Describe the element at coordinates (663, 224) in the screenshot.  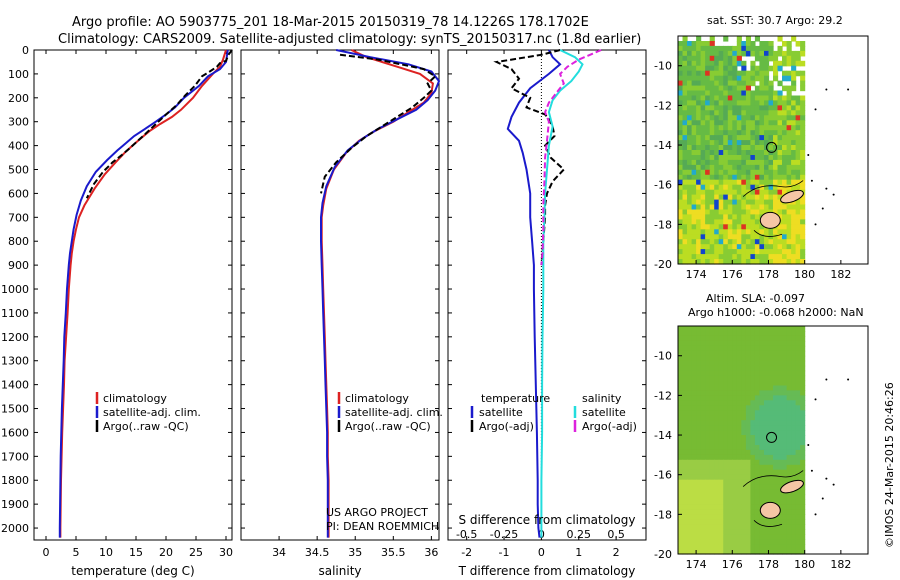
I see `lat-tick-label: -18` at that location.